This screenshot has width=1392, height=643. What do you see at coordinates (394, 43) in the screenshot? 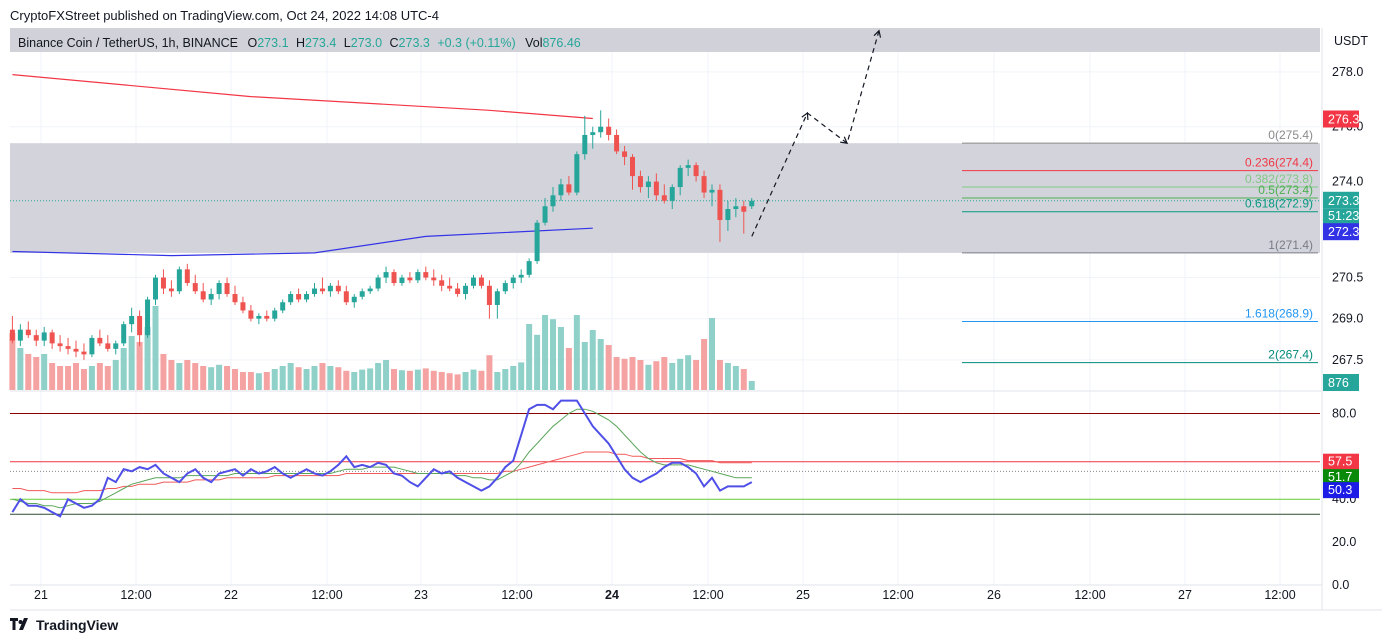
I see `legend-close-label: C` at bounding box center [394, 43].